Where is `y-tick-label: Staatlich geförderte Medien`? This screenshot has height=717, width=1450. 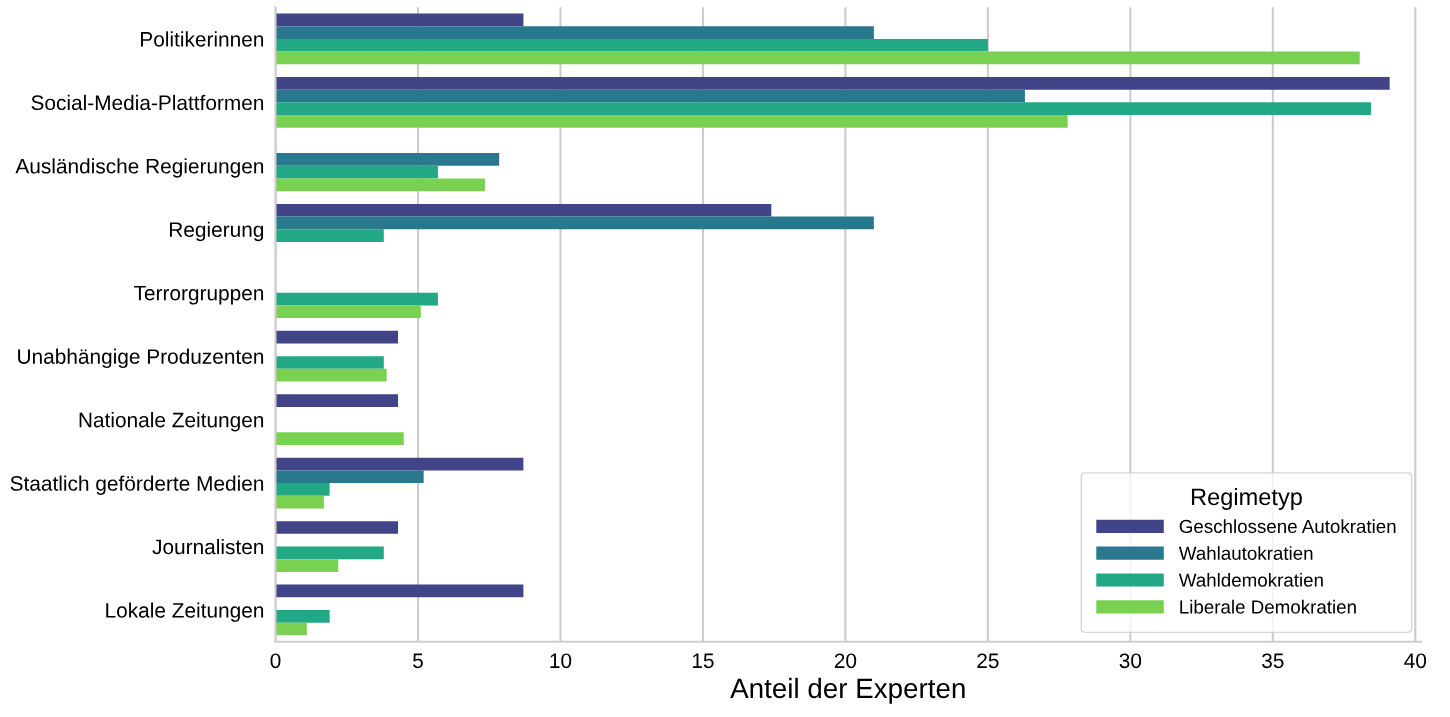
y-tick-label: Staatlich geförderte Medien is located at coordinates (137, 485).